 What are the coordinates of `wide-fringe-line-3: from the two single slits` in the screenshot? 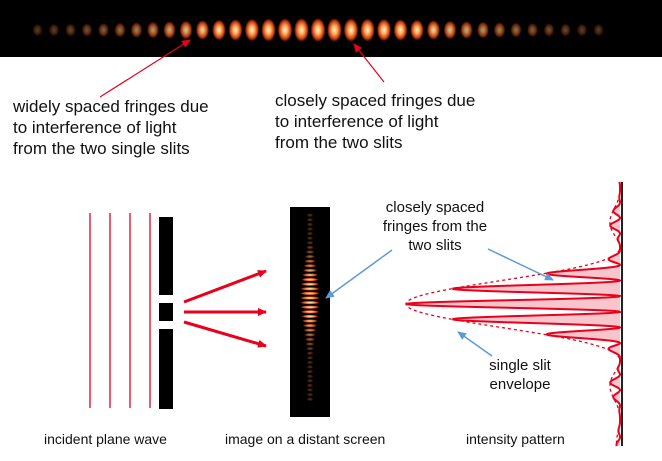 It's located at (101, 148).